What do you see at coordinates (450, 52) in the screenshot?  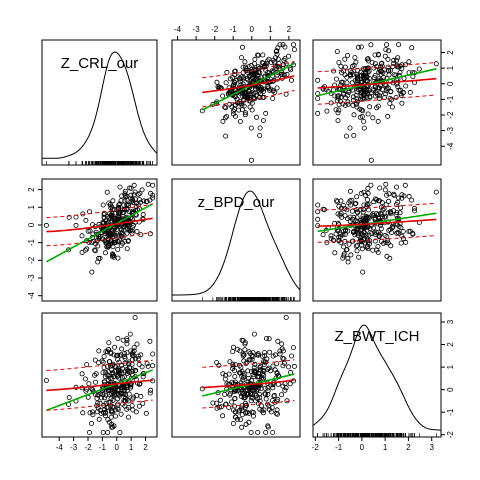 I see `tick-label: 2` at bounding box center [450, 52].